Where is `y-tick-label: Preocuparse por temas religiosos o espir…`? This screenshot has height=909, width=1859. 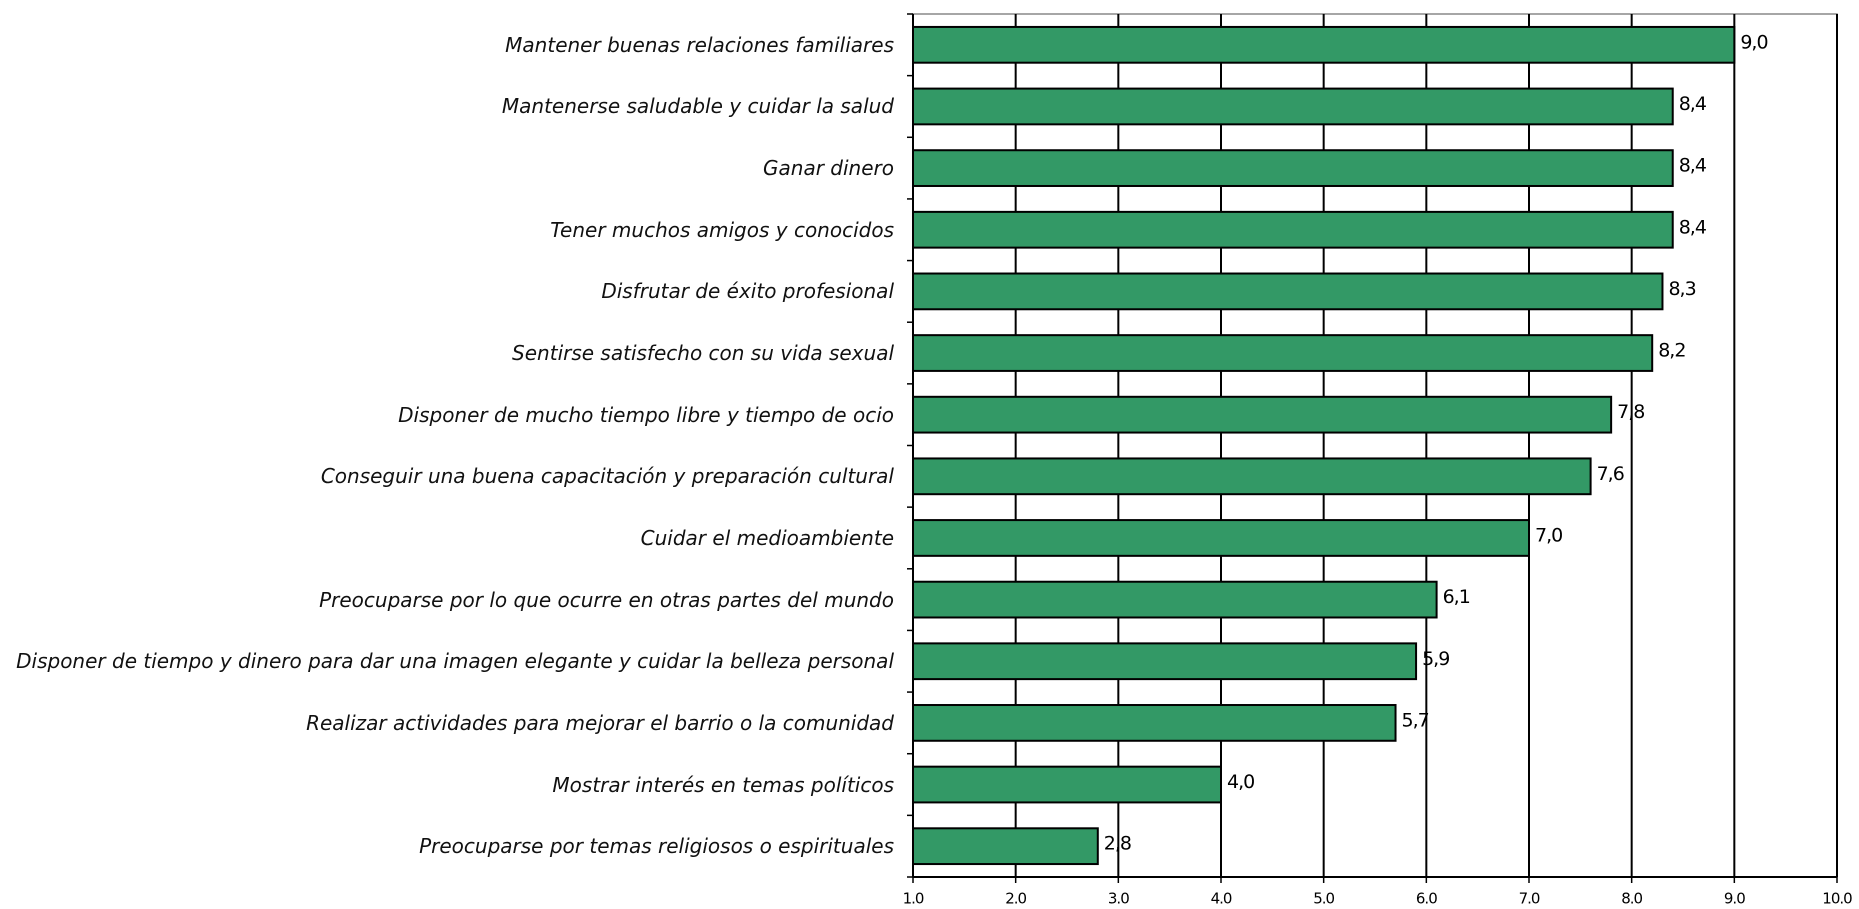 y-tick-label: Preocuparse por temas religiosos o espir… is located at coordinates (656, 846).